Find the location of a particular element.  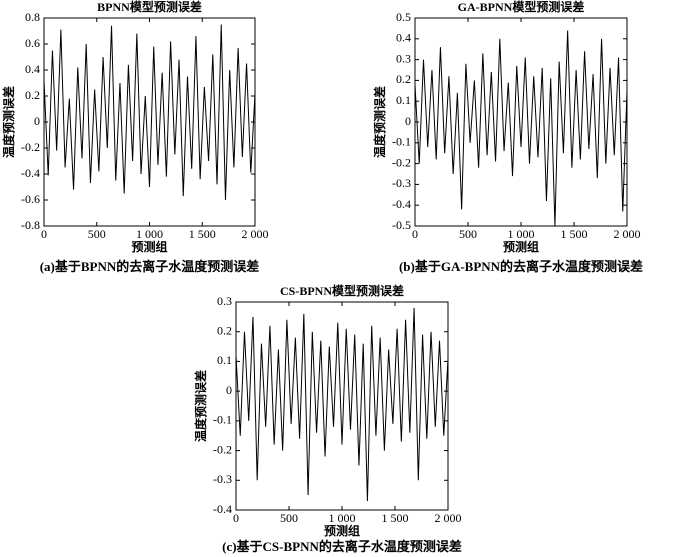

caption: (a)基于BPNN的去离子水温度预测误差 is located at coordinates (150, 266).